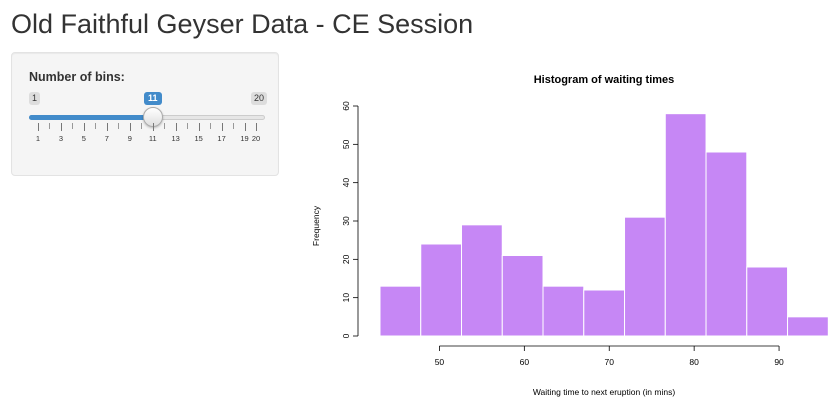 Image resolution: width=839 pixels, height=408 pixels. What do you see at coordinates (256, 138) in the screenshot?
I see `slider-tick-label: 20` at bounding box center [256, 138].